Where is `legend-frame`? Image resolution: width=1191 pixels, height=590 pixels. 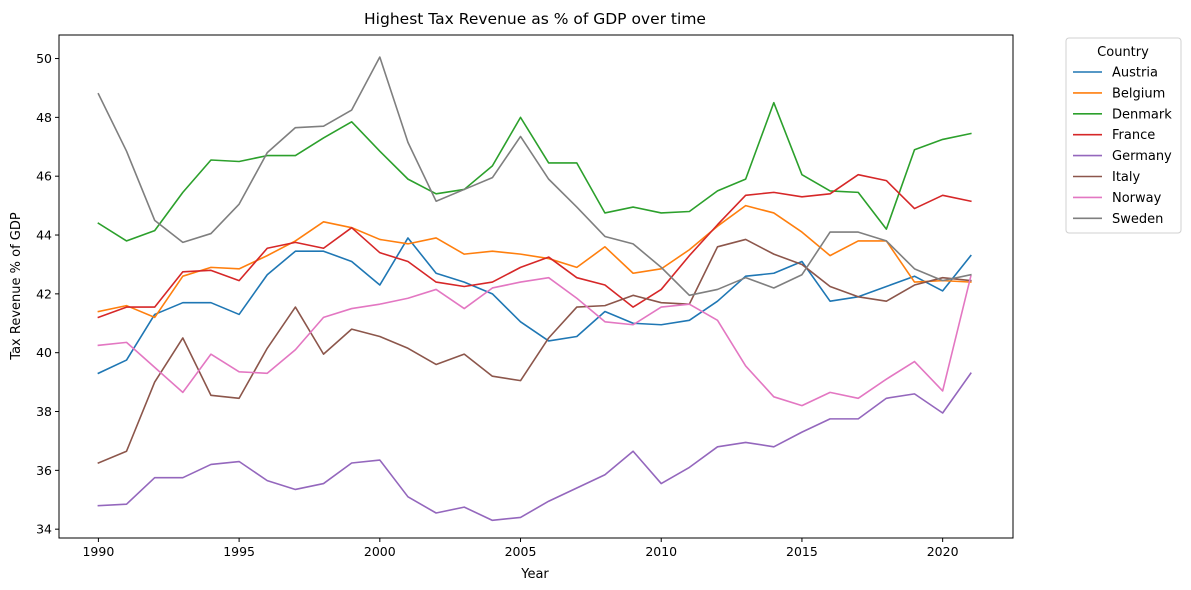
legend-frame is located at coordinates (1123, 135).